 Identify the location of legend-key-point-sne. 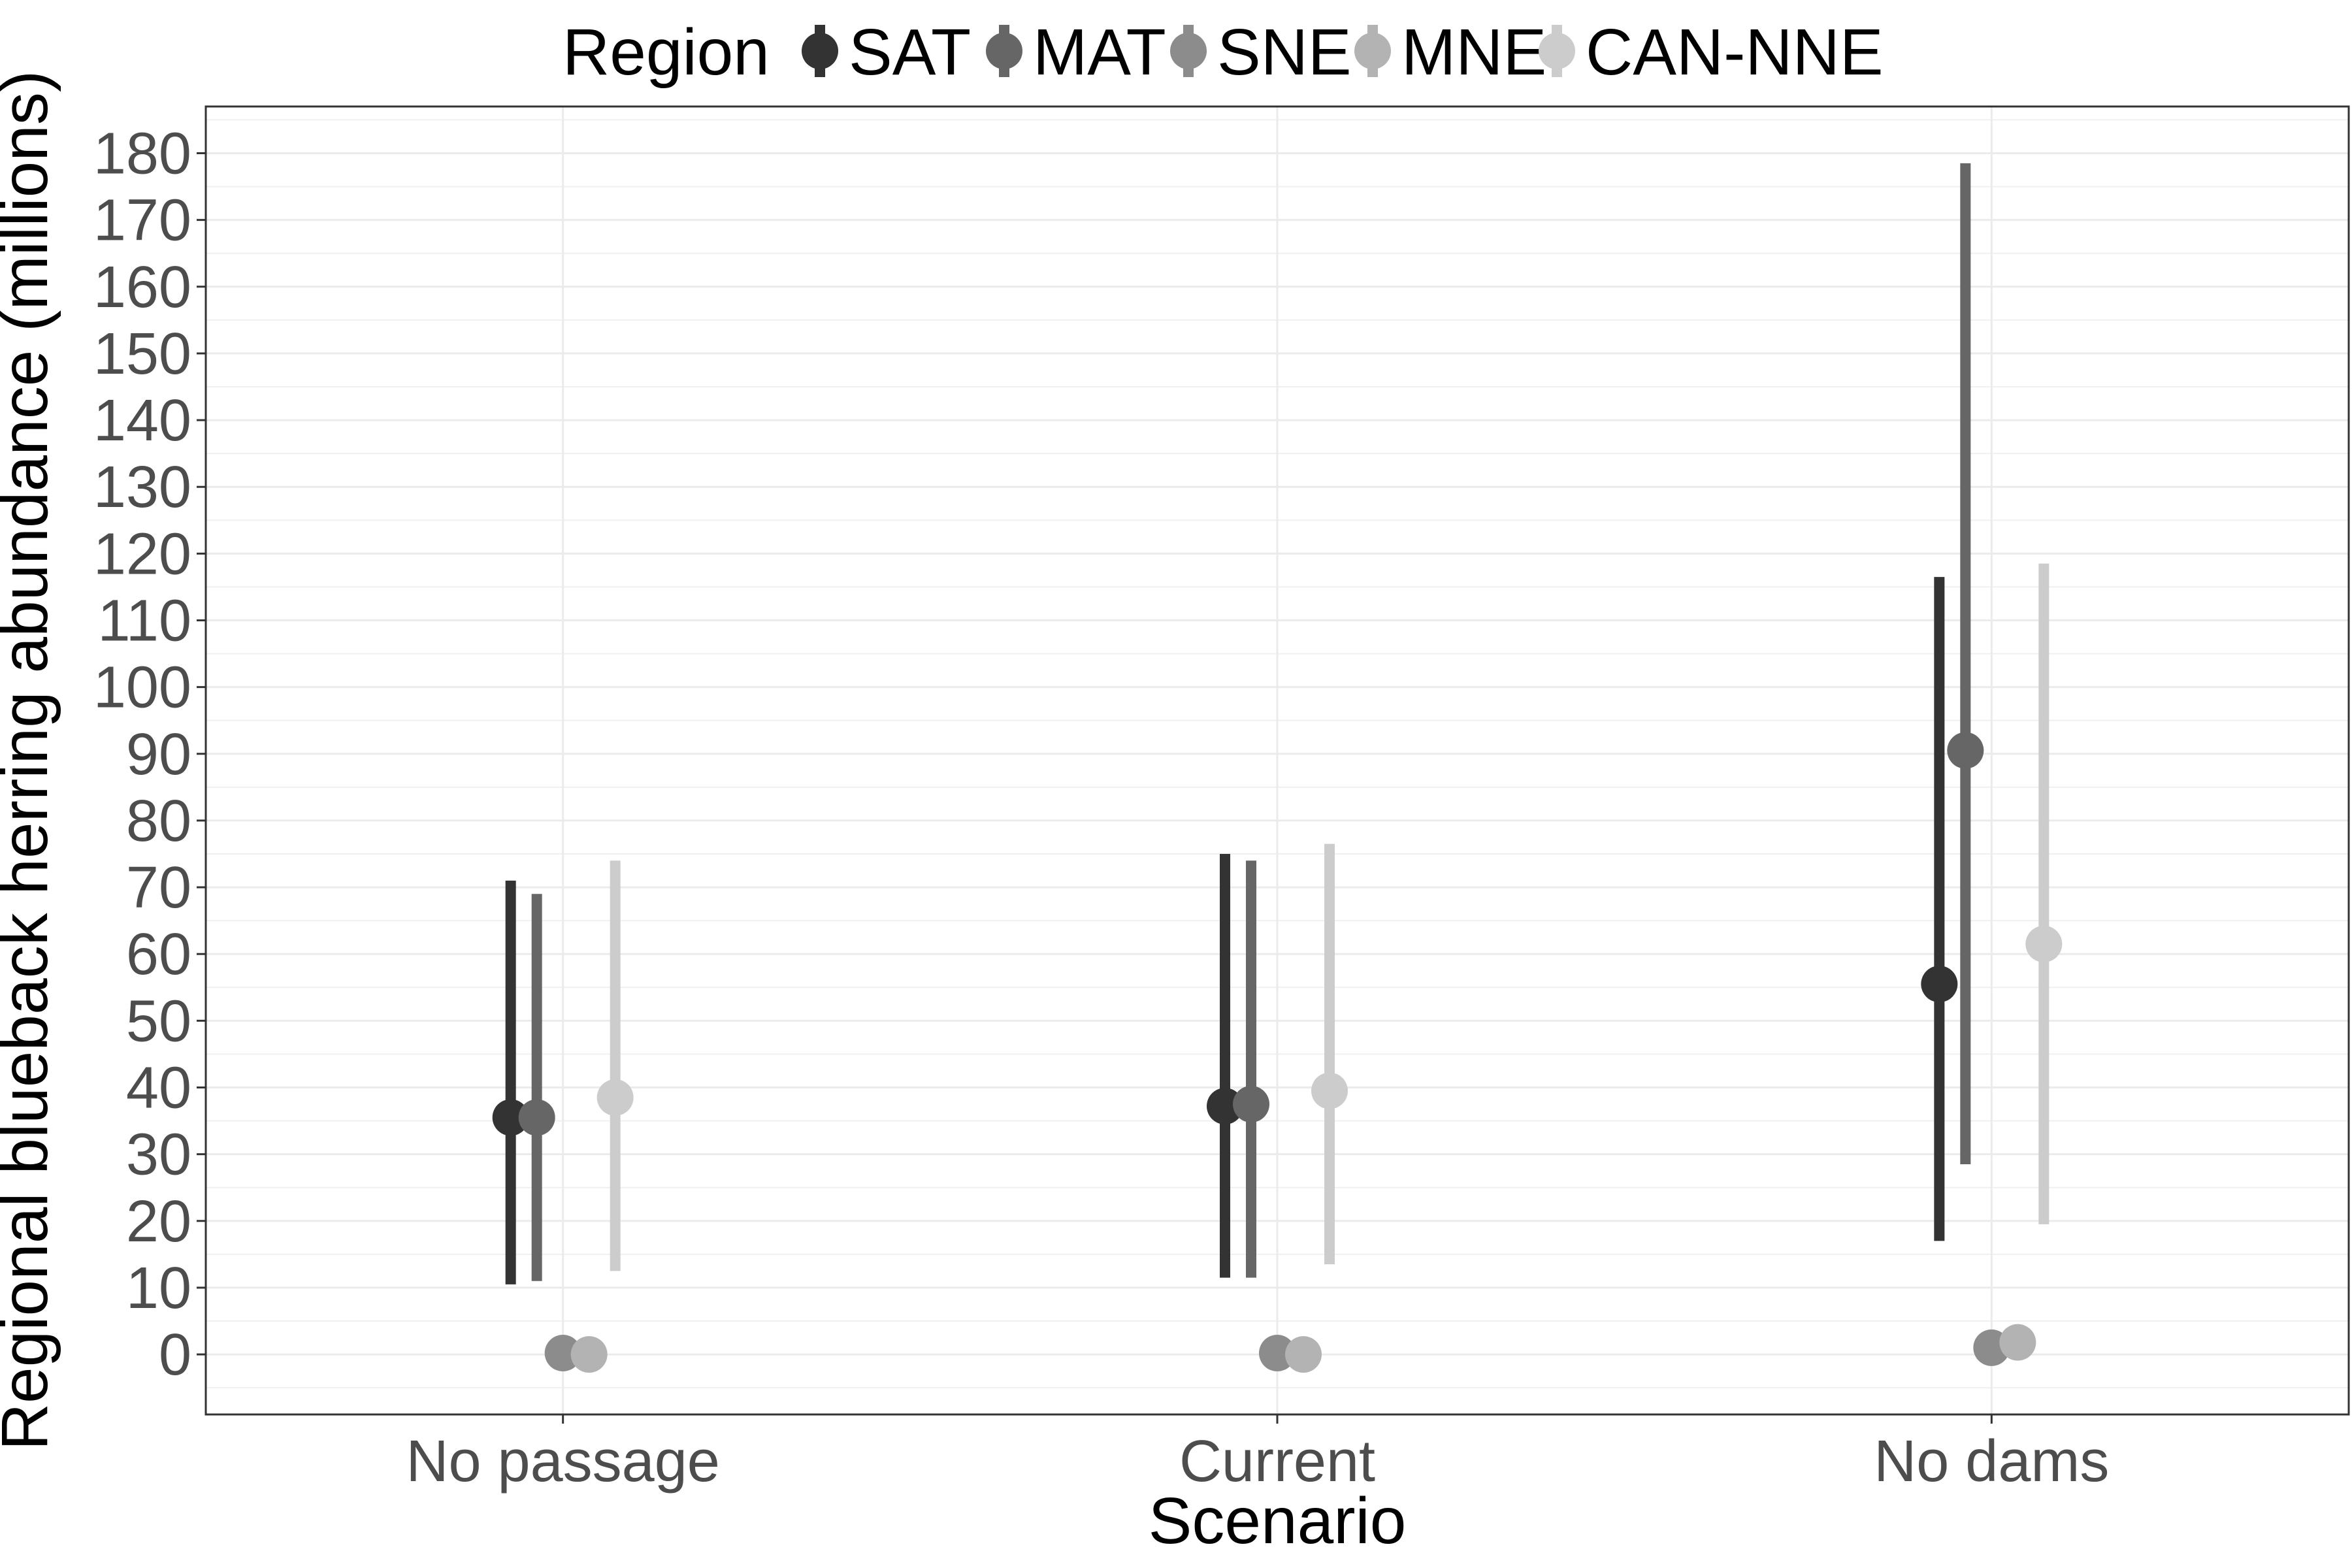
(1188, 51).